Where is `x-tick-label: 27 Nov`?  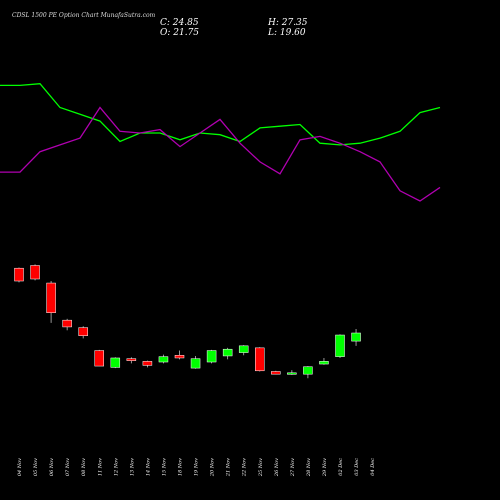
x-tick-label: 27 Nov is located at coordinates (293, 467).